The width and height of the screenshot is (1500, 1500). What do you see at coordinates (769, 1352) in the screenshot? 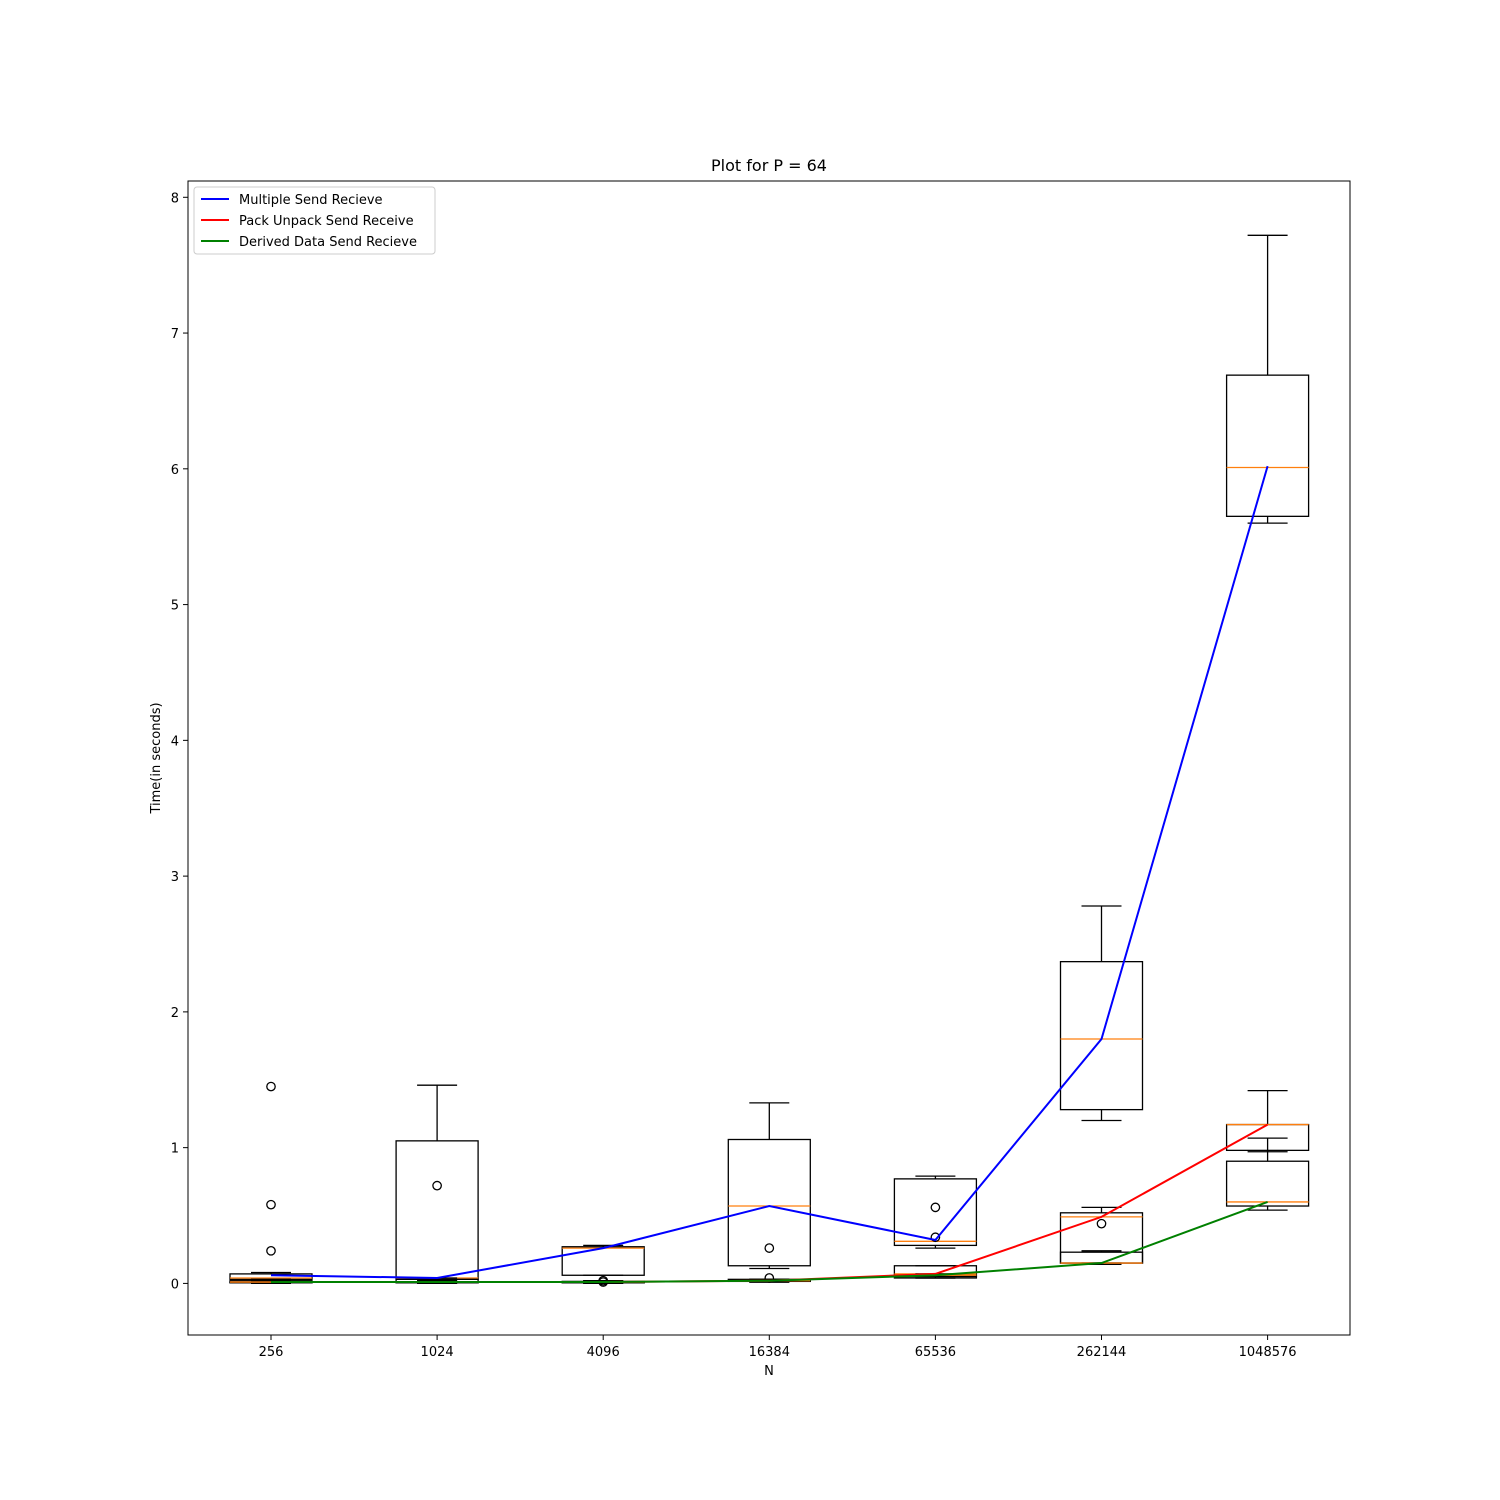
I see `x-tick-label: 16384` at bounding box center [769, 1352].